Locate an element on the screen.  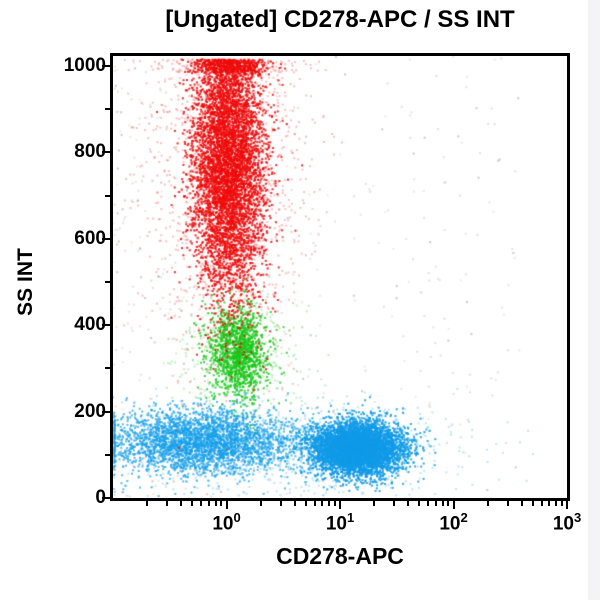
x-tick-label: 10³ is located at coordinates (567, 522).